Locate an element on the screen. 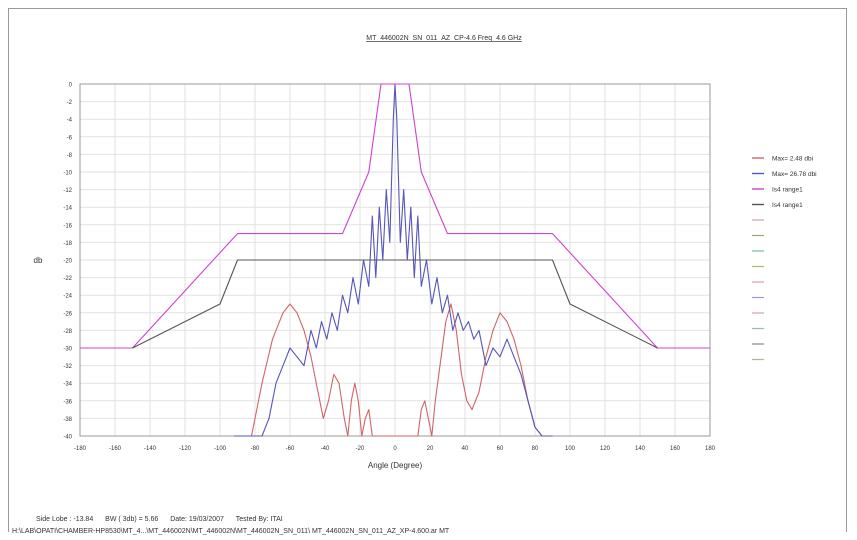 Image resolution: width=857 pixels, height=540 pixels. y-tick-label: -34 is located at coordinates (67, 385).